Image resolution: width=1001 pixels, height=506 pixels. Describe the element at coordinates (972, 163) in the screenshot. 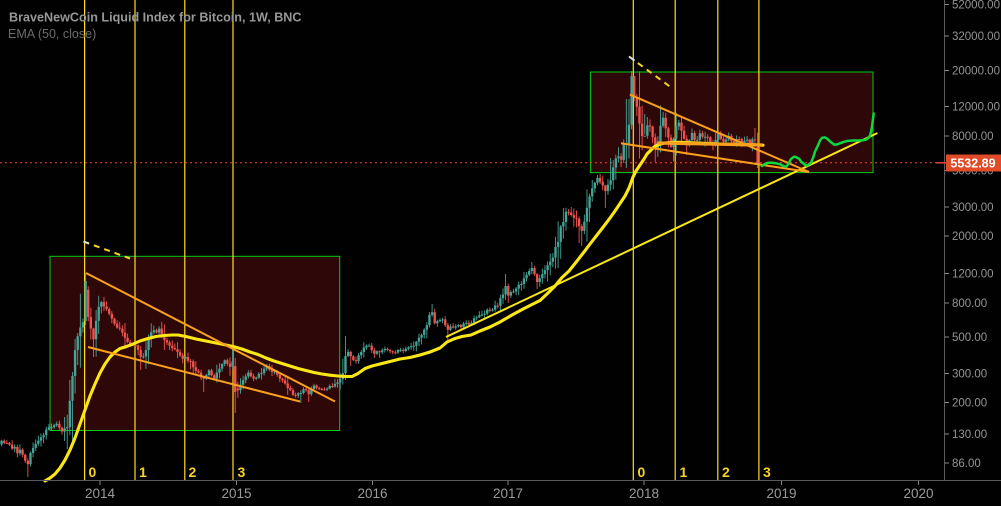

I see `svg-text: 5532.89` at that location.